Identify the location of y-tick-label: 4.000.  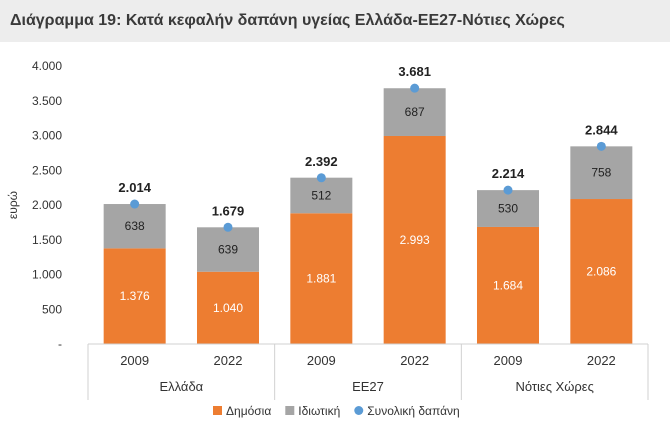
(47, 66).